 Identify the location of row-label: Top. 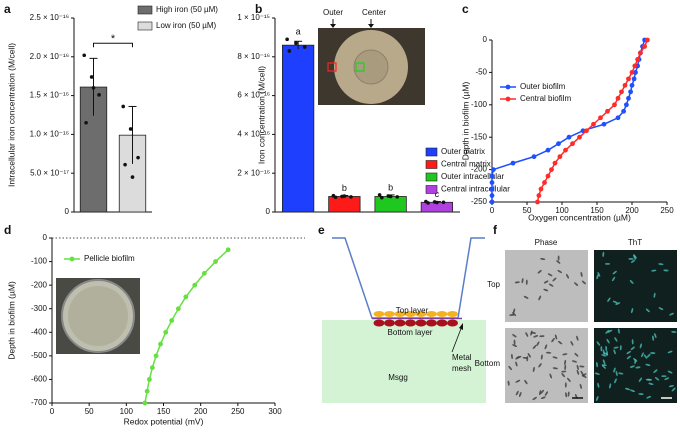
(493, 284).